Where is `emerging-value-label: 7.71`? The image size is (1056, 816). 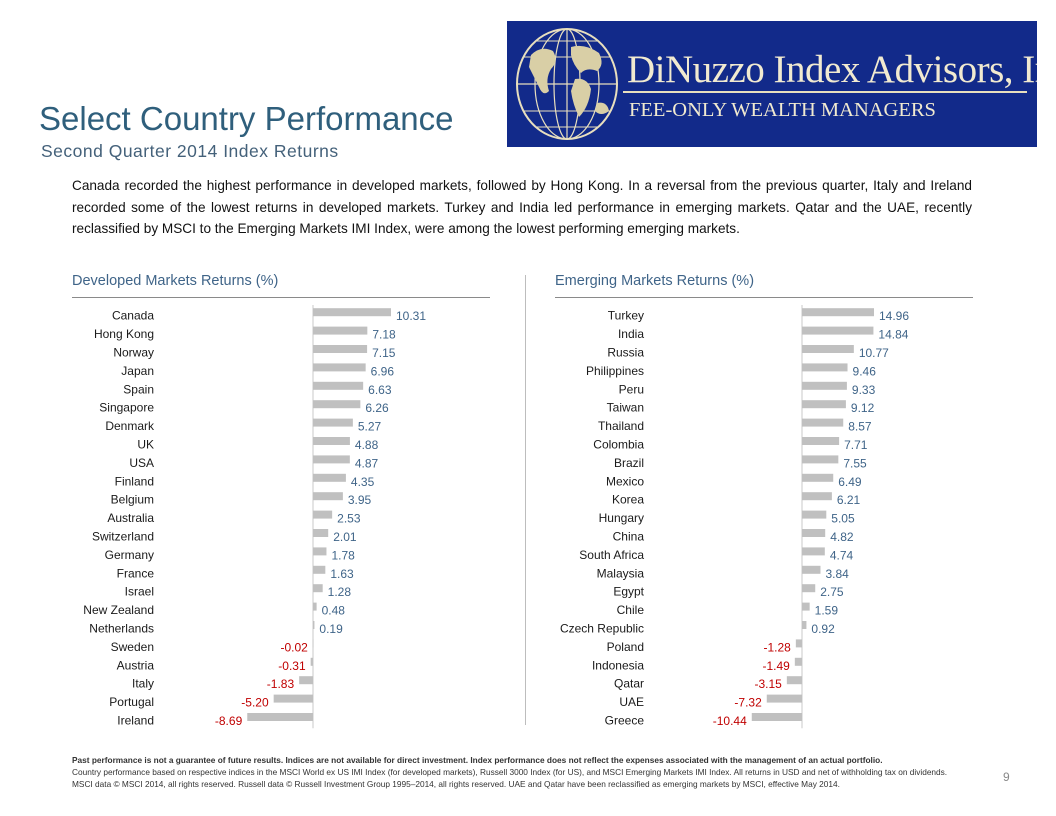 emerging-value-label: 7.71 is located at coordinates (856, 445).